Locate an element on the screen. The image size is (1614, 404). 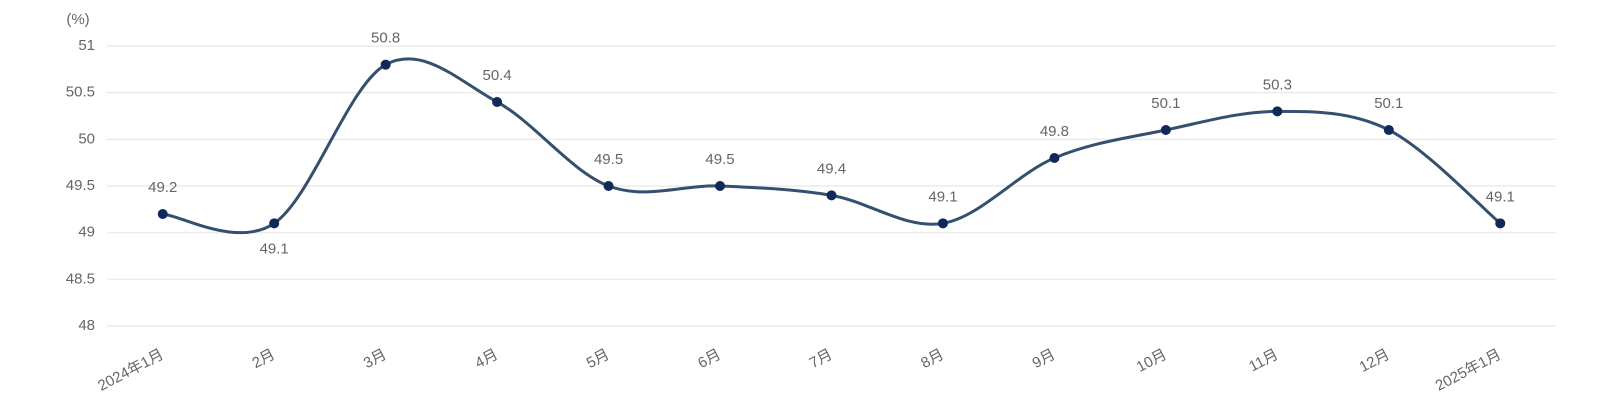
y-tick-label: 50 is located at coordinates (86, 138).